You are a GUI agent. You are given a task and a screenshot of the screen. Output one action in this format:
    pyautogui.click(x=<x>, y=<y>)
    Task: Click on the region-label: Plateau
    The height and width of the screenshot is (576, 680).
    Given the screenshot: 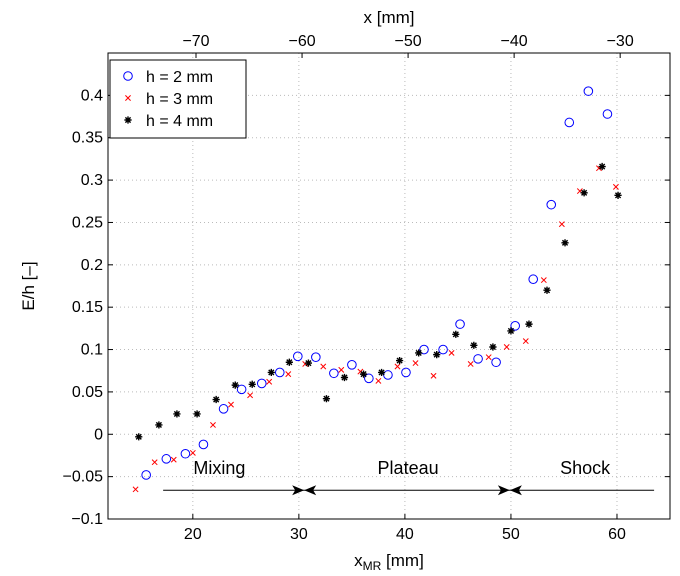 What is the action you would take?
    pyautogui.click(x=408, y=468)
    